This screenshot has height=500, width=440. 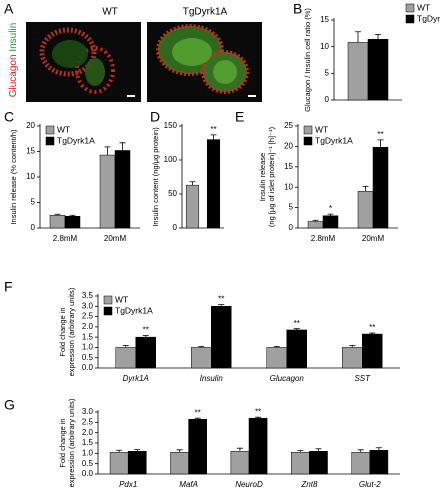 I want to click on panel-letter: F, so click(x=8, y=287).